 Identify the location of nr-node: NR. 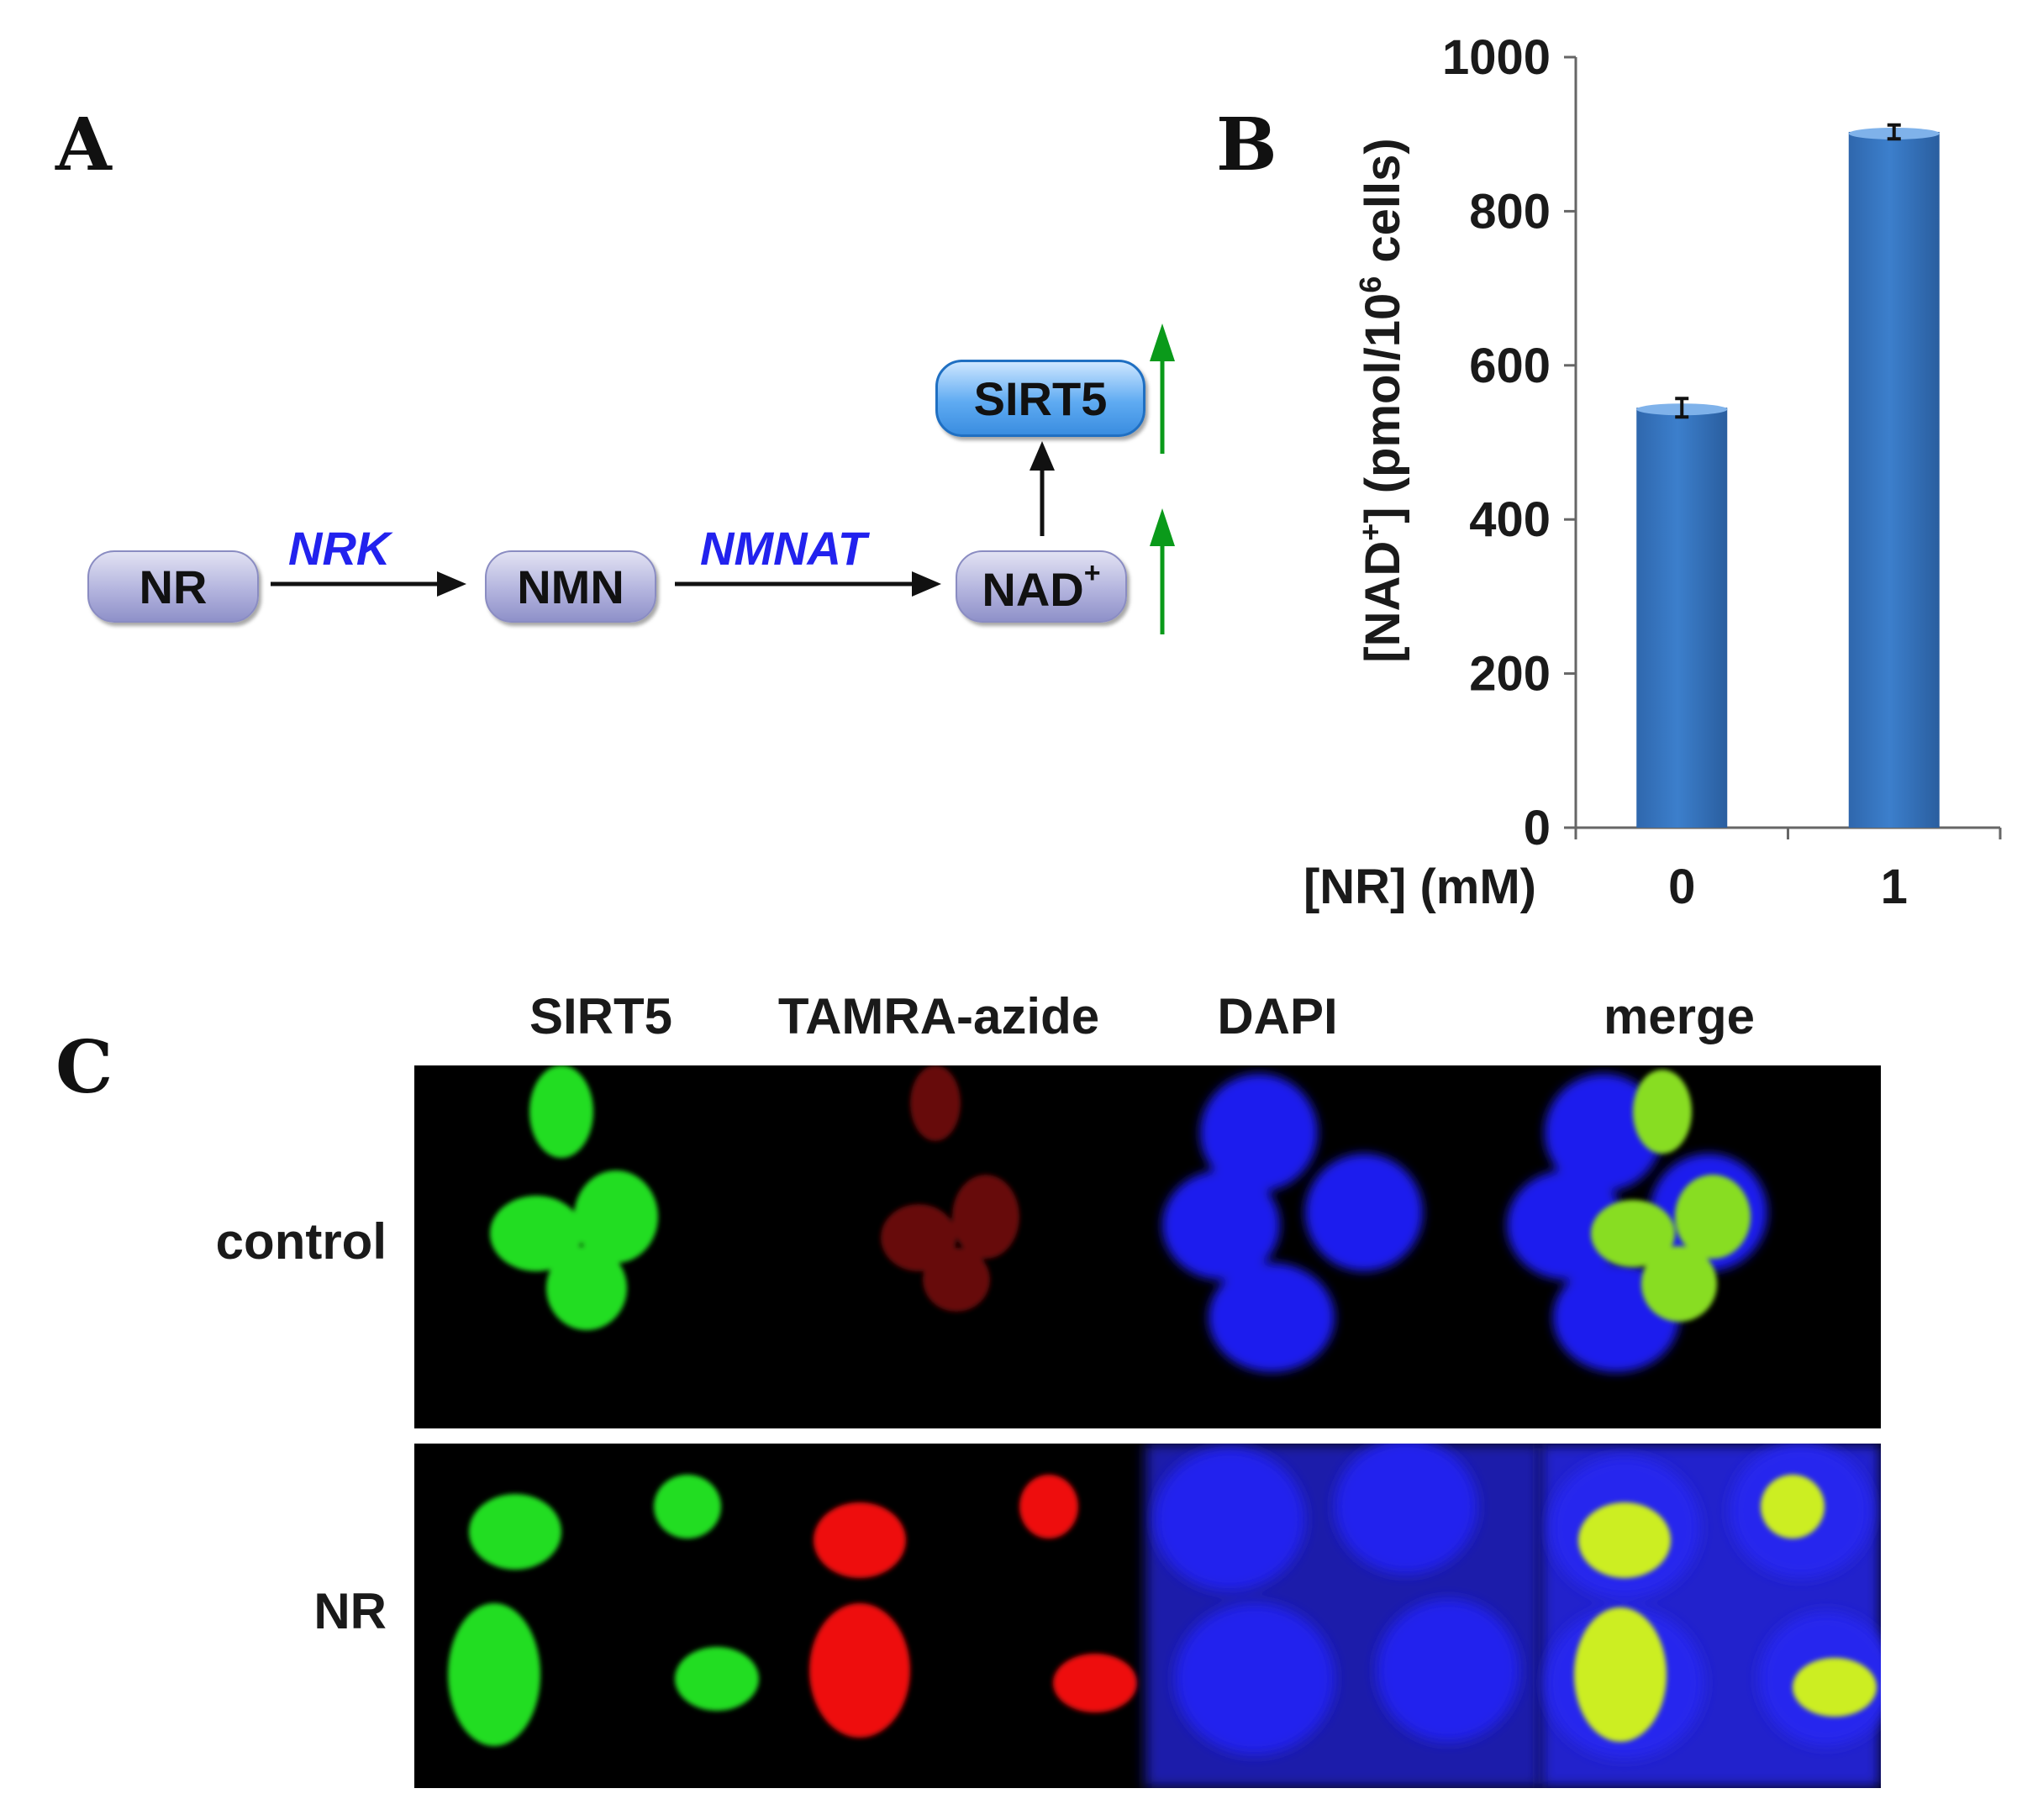
(173, 586).